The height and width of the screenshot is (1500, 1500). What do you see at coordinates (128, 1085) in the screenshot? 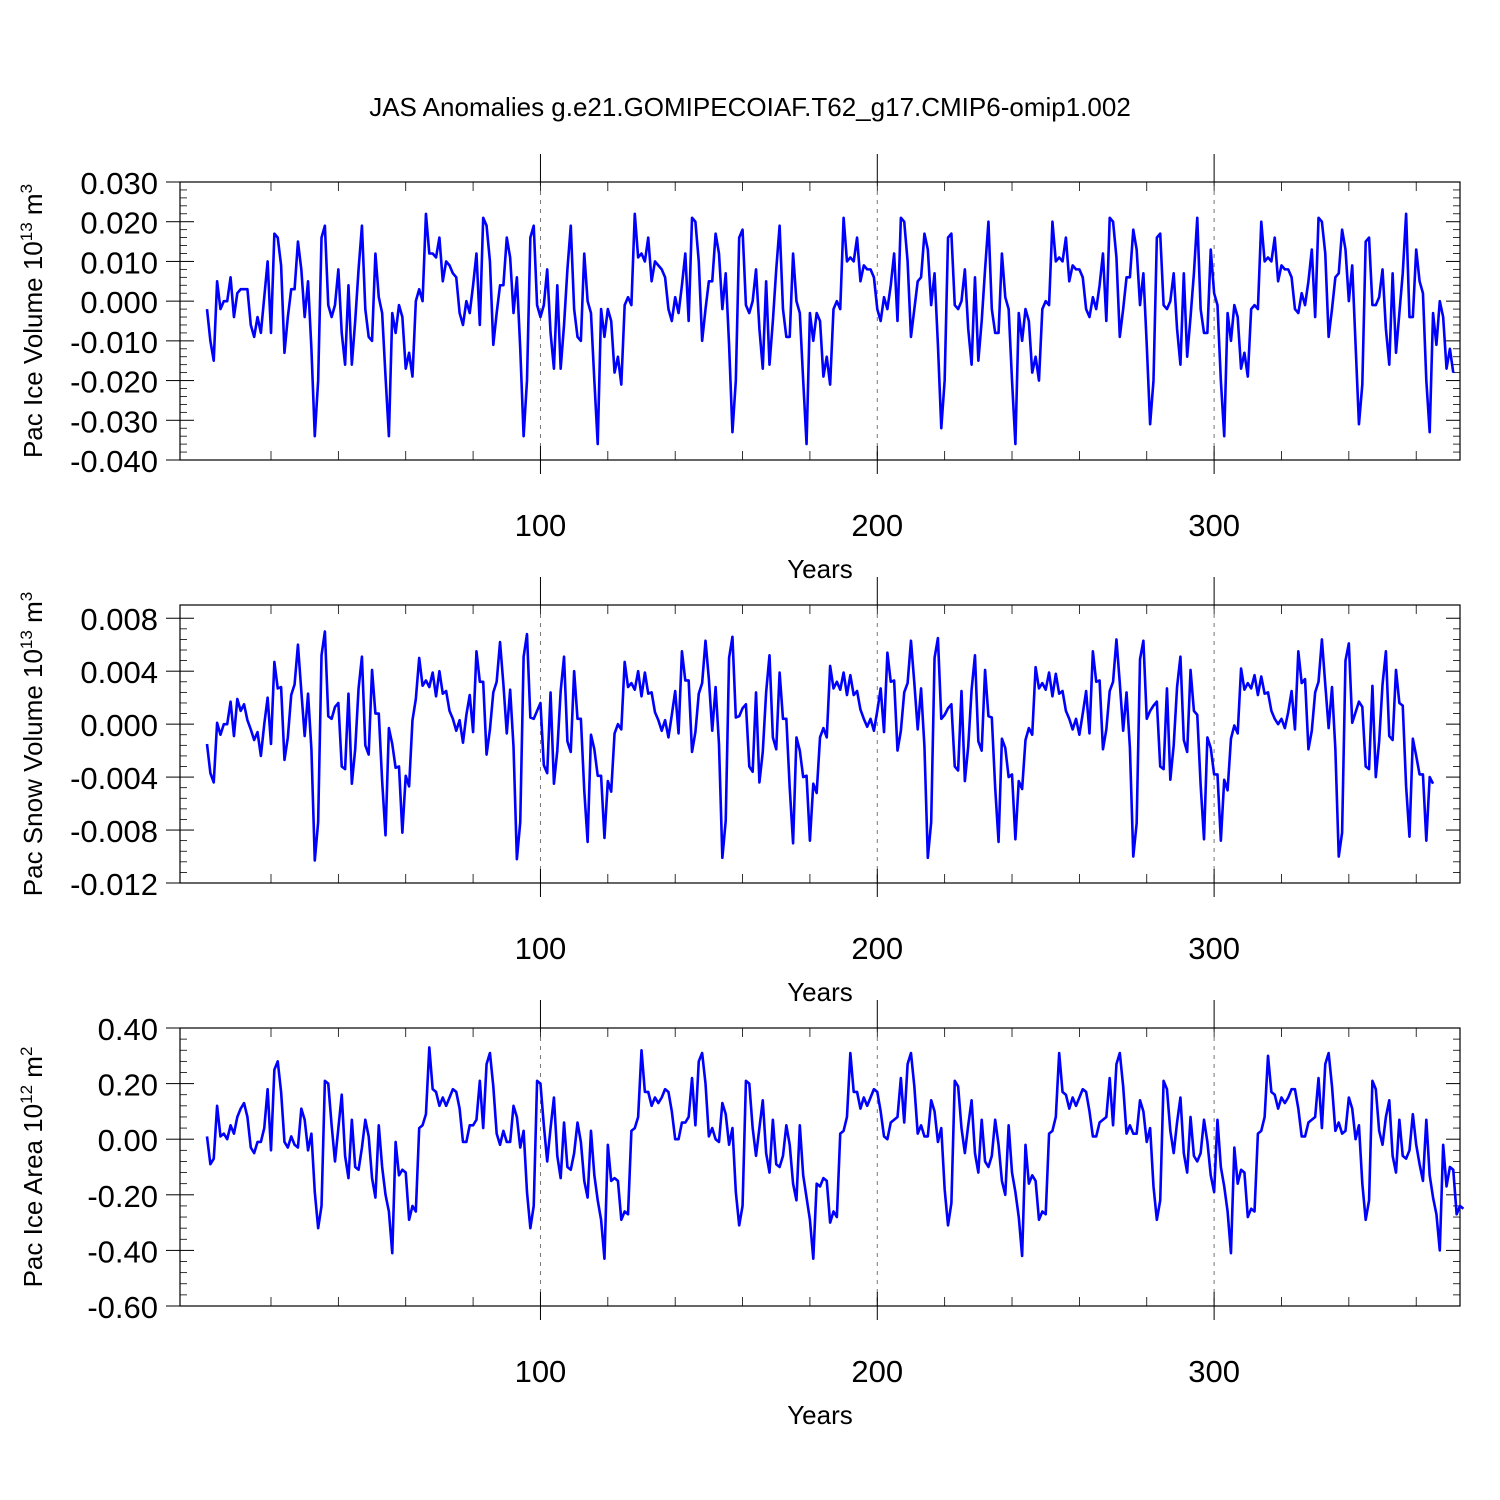
I see `y-tick-label: 0.20` at bounding box center [128, 1085].